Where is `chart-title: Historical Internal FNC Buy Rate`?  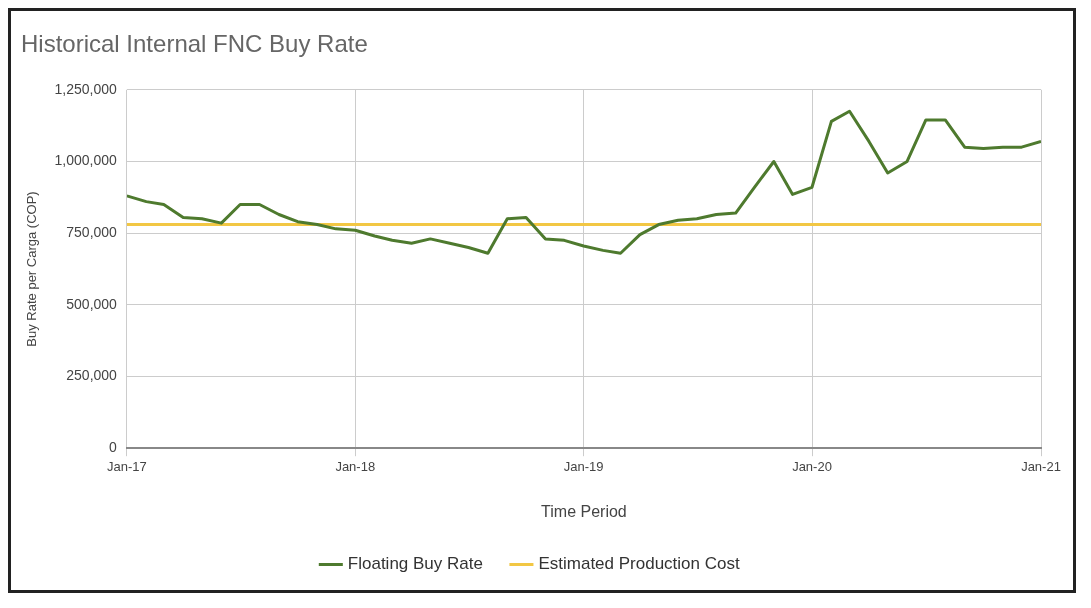 chart-title: Historical Internal FNC Buy Rate is located at coordinates (194, 44).